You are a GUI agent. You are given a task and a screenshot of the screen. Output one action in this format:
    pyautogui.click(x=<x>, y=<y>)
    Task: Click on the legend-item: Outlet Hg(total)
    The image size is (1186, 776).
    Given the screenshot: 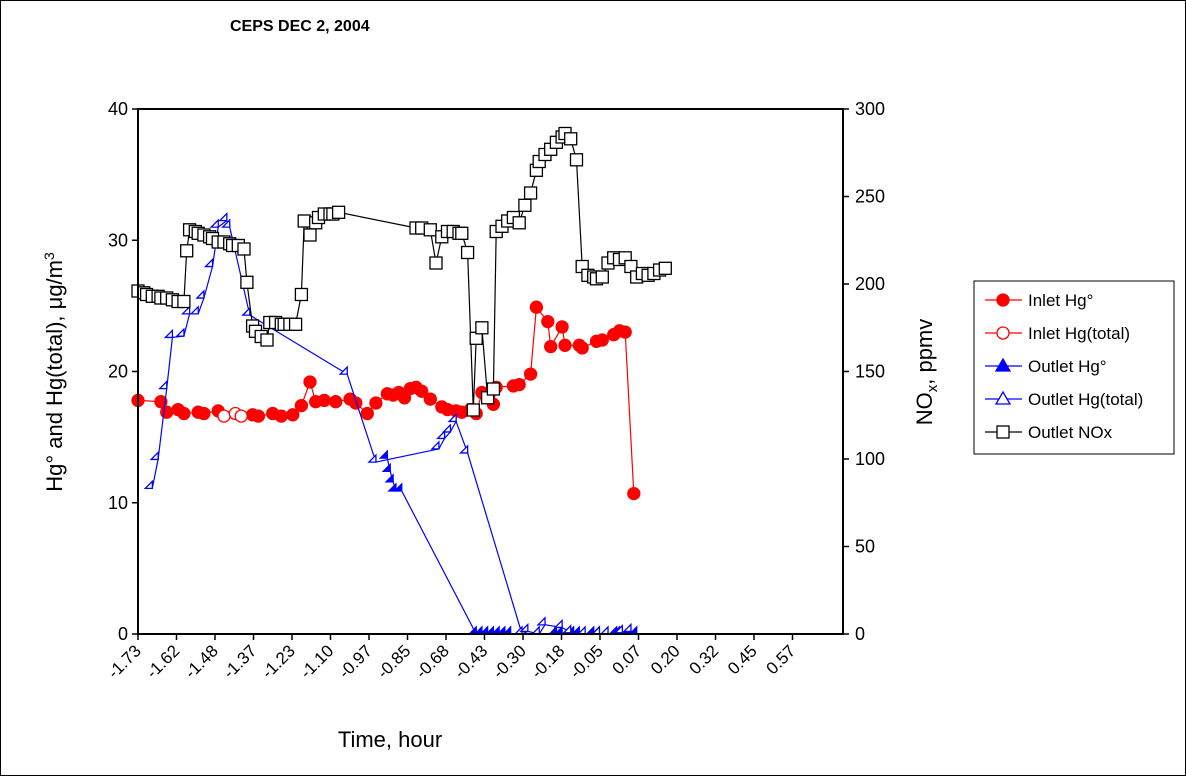 What is the action you would take?
    pyautogui.click(x=1064, y=399)
    